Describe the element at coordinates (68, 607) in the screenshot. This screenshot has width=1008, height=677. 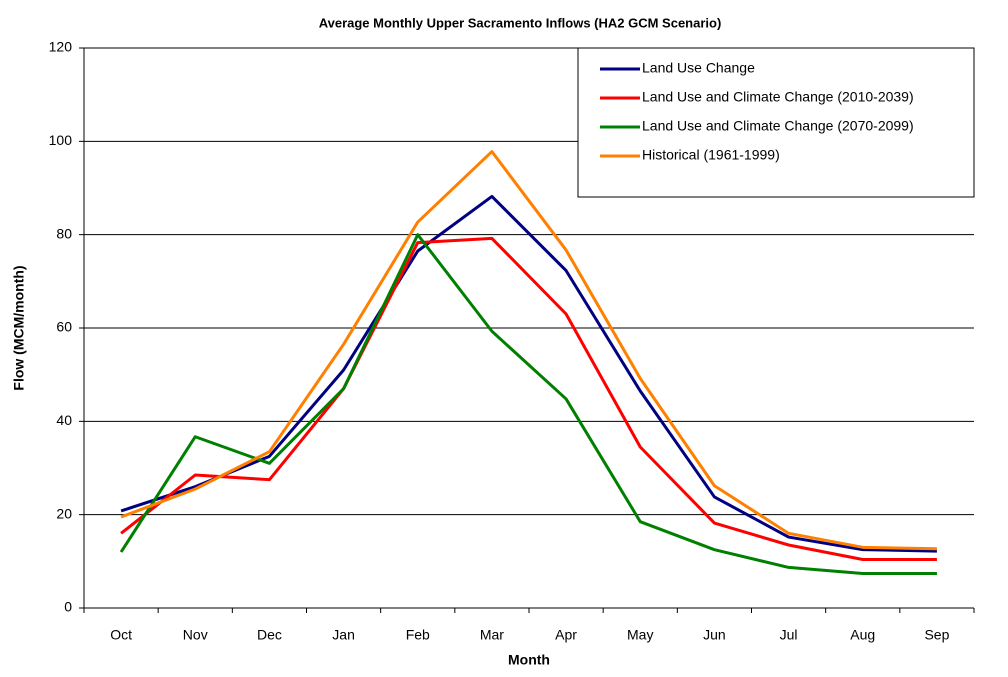
I see `y-tick-label: 0` at that location.